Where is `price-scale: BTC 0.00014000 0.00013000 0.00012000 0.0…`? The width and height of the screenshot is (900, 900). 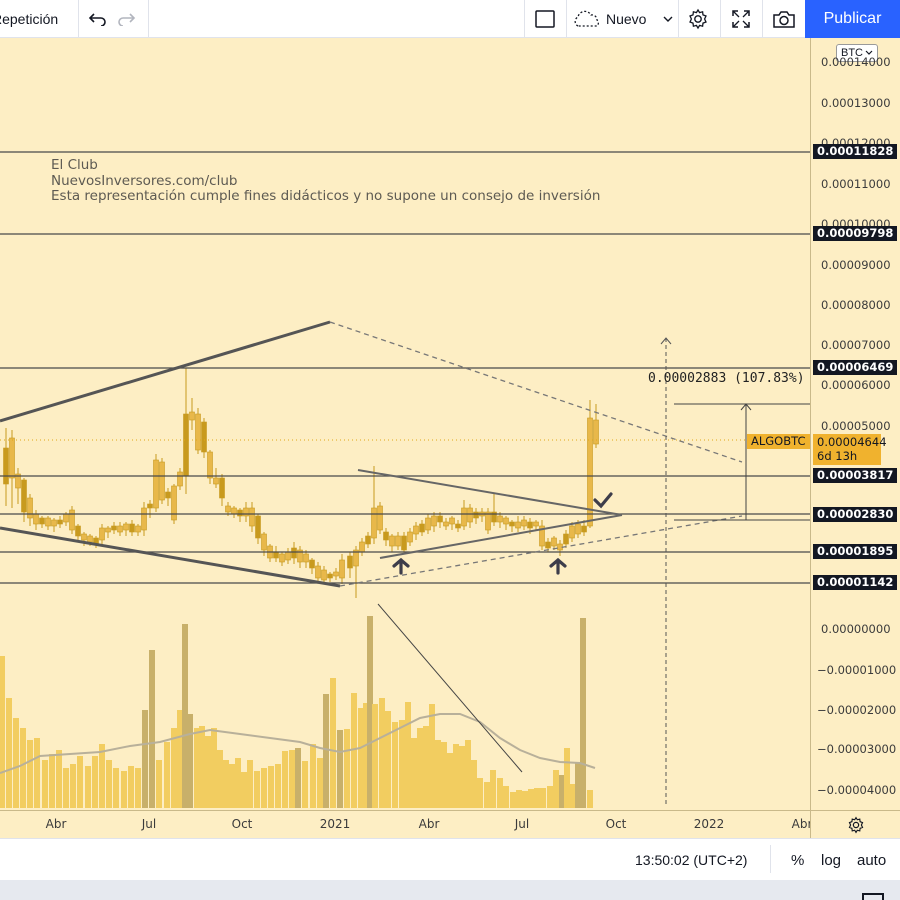 price-scale: BTC 0.00014000 0.00013000 0.00012000 0.0… is located at coordinates (855, 424).